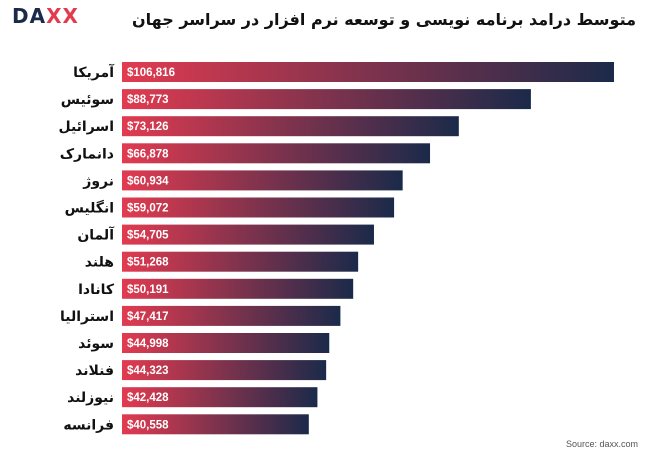 This screenshot has width=650, height=457. I want to click on logo-accent-text: XX, so click(62, 16).